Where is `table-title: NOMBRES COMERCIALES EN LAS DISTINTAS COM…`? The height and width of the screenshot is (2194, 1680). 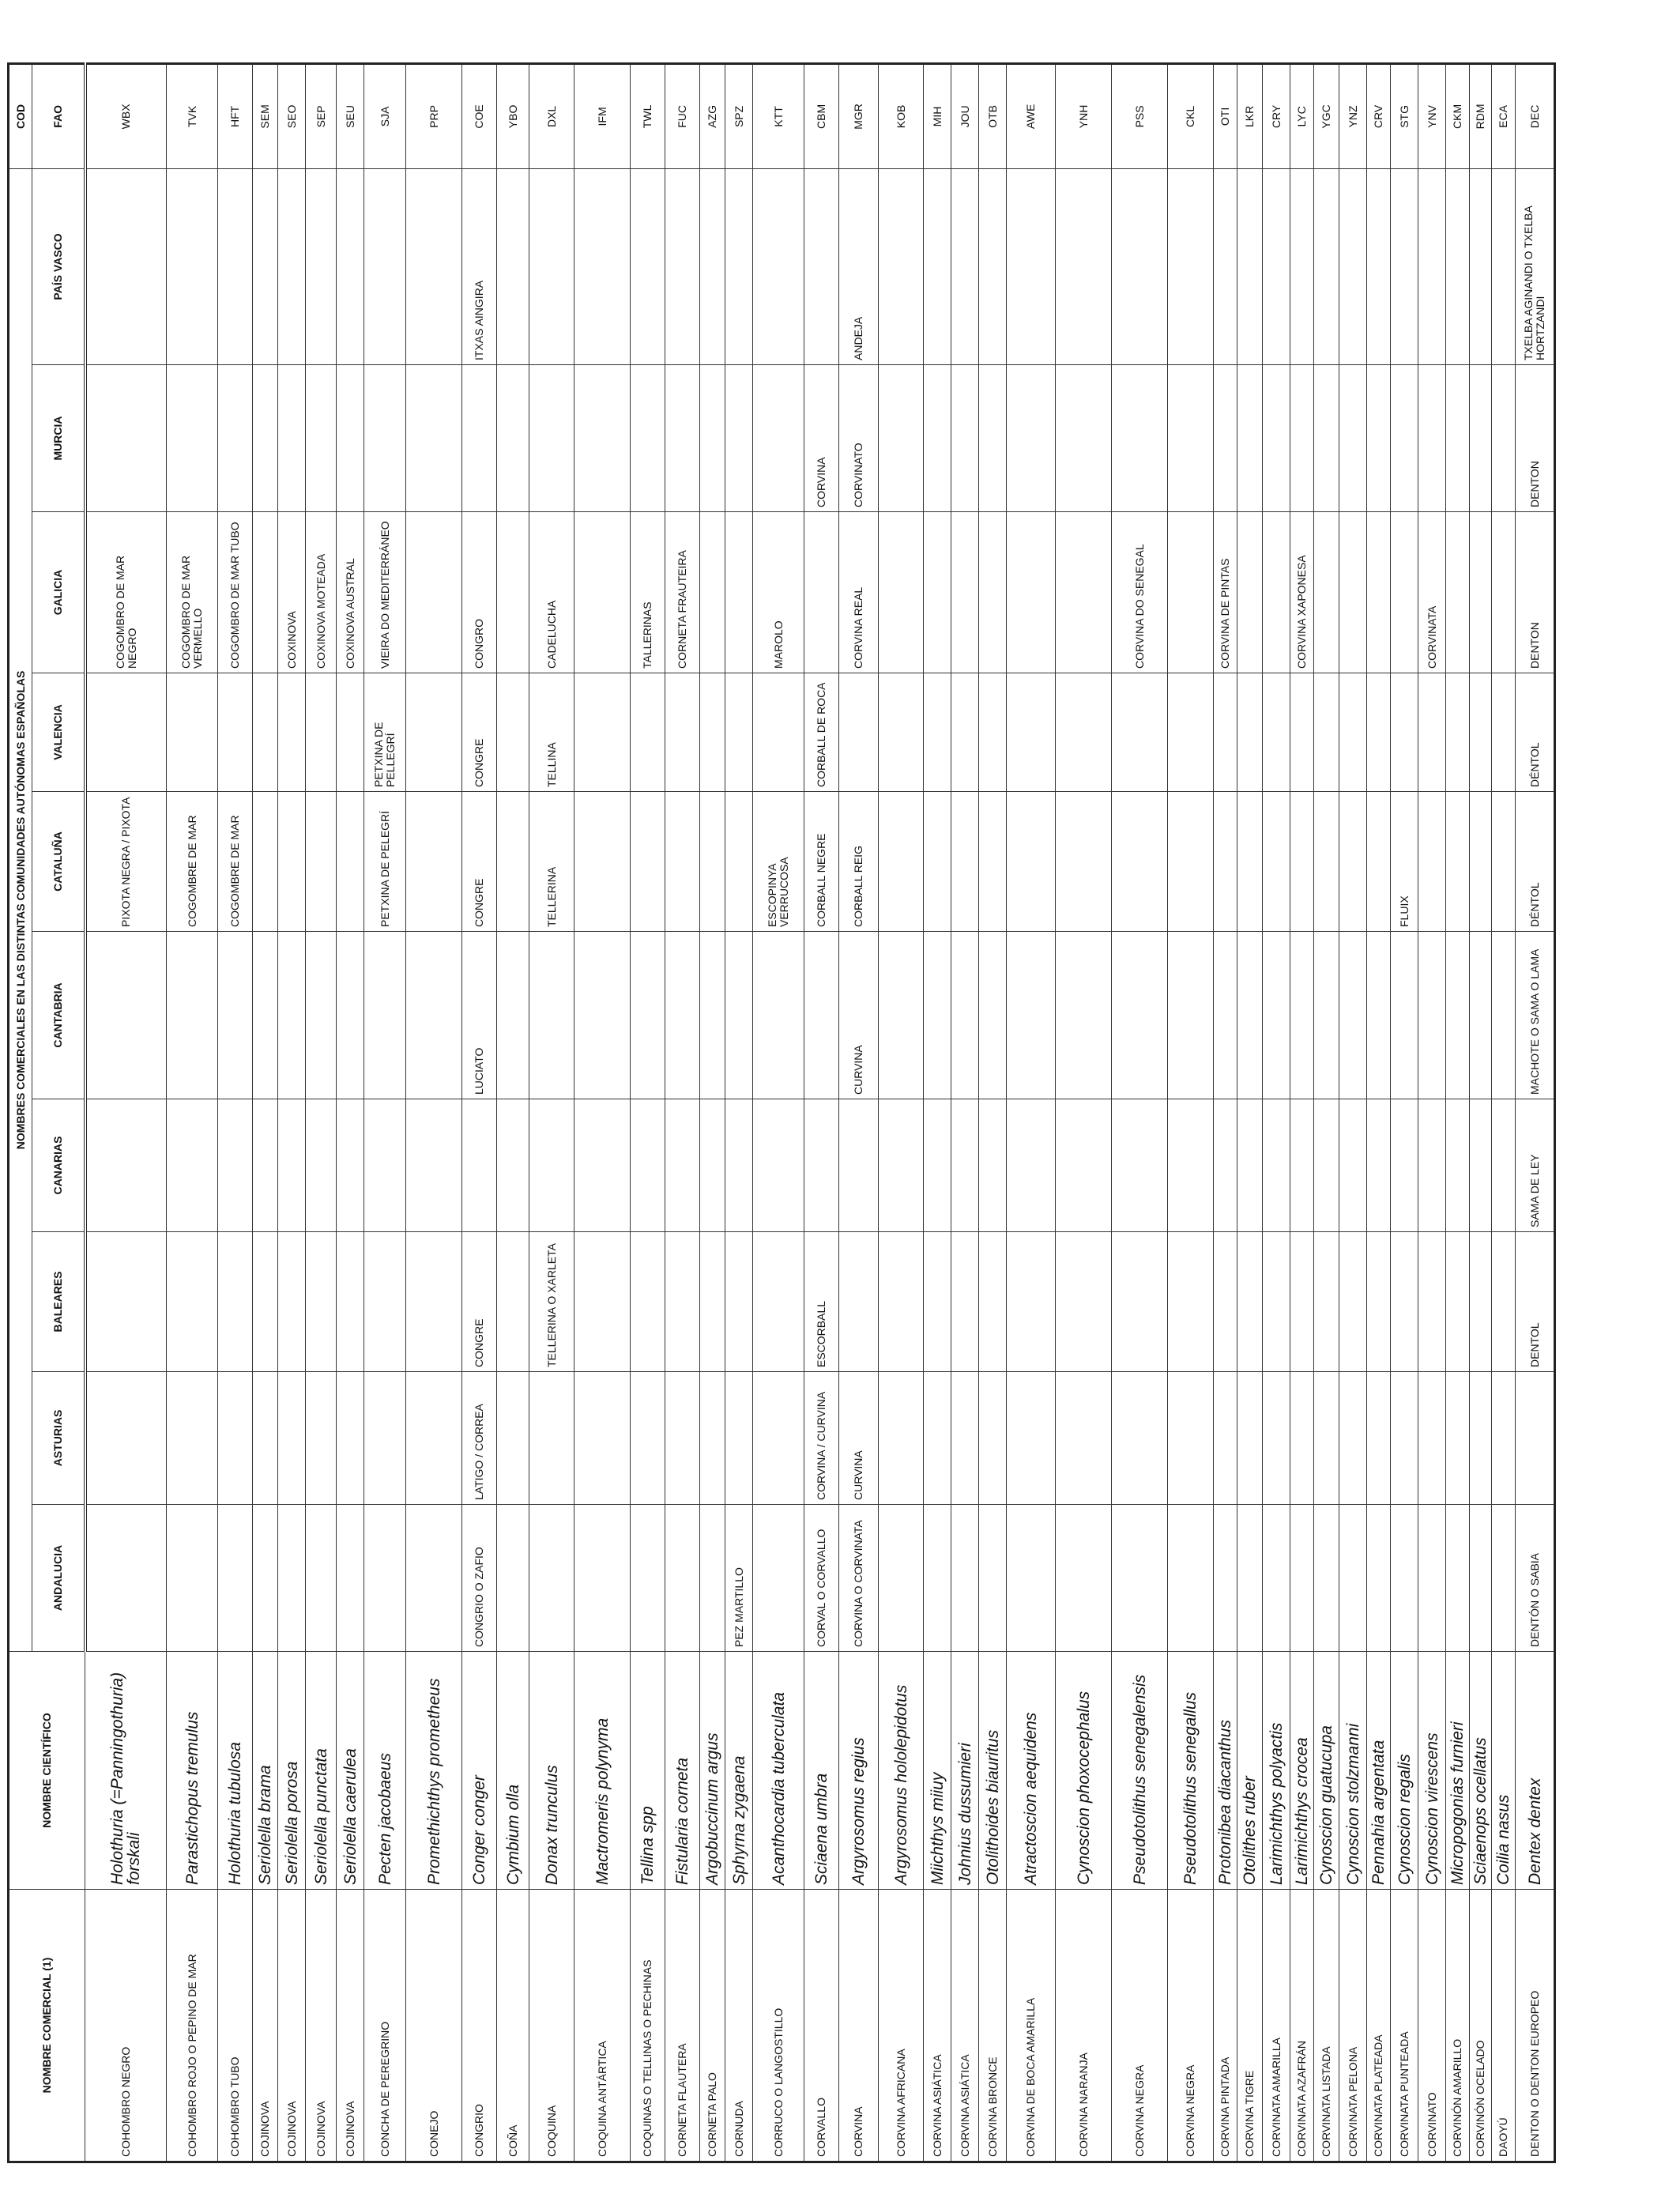
table-title: NOMBRES COMERCIALES EN LAS DISTINTAS COM… is located at coordinates (20, 910).